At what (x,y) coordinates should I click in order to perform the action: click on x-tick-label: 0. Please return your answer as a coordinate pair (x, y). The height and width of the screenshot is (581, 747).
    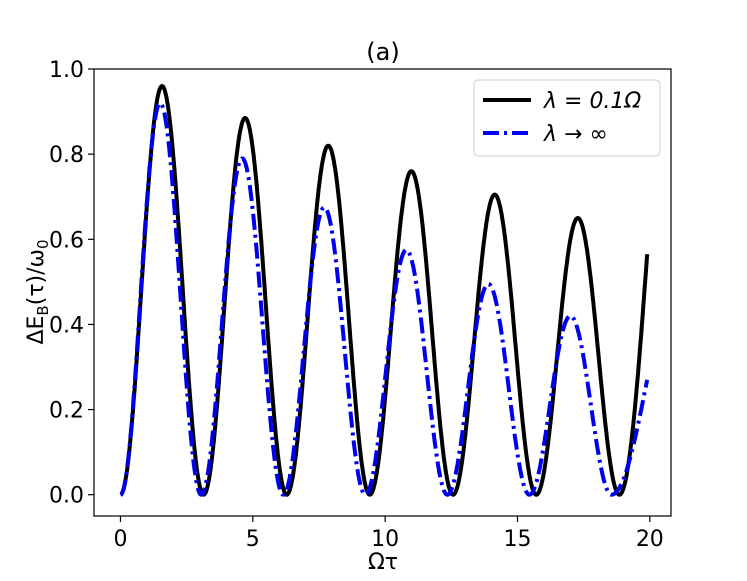
    Looking at the image, I should click on (120, 539).